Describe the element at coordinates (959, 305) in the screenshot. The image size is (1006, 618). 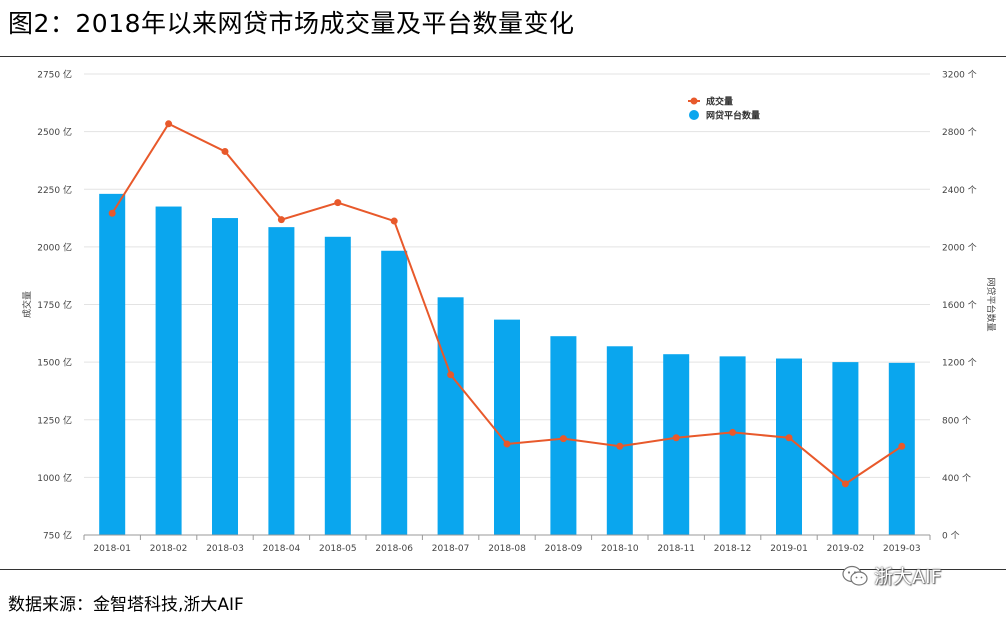
I see `y-right-tick-label: 1600 个` at that location.